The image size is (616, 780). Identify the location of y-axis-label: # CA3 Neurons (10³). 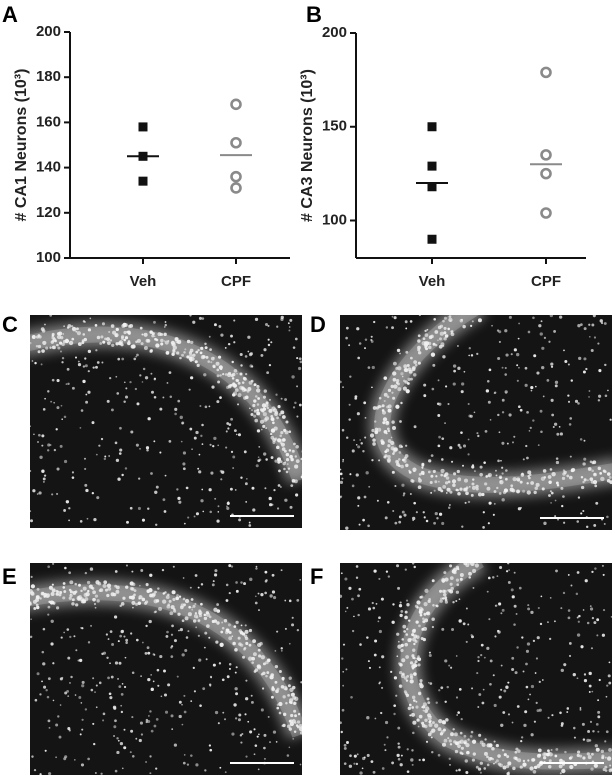
(307, 145).